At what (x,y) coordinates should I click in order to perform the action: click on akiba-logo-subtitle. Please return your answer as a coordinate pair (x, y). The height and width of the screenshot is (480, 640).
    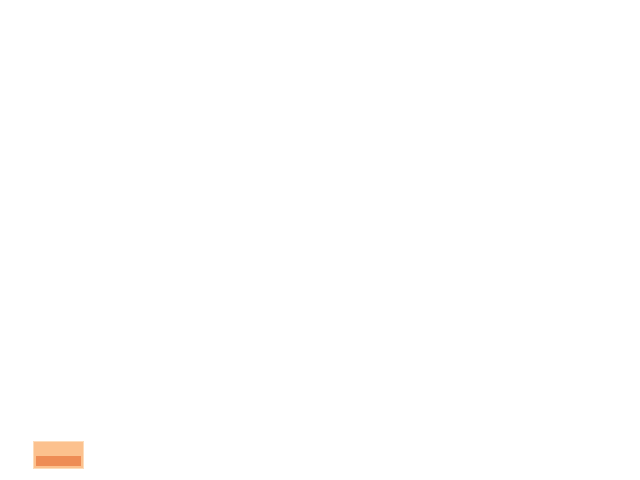
    Looking at the image, I should click on (58, 461).